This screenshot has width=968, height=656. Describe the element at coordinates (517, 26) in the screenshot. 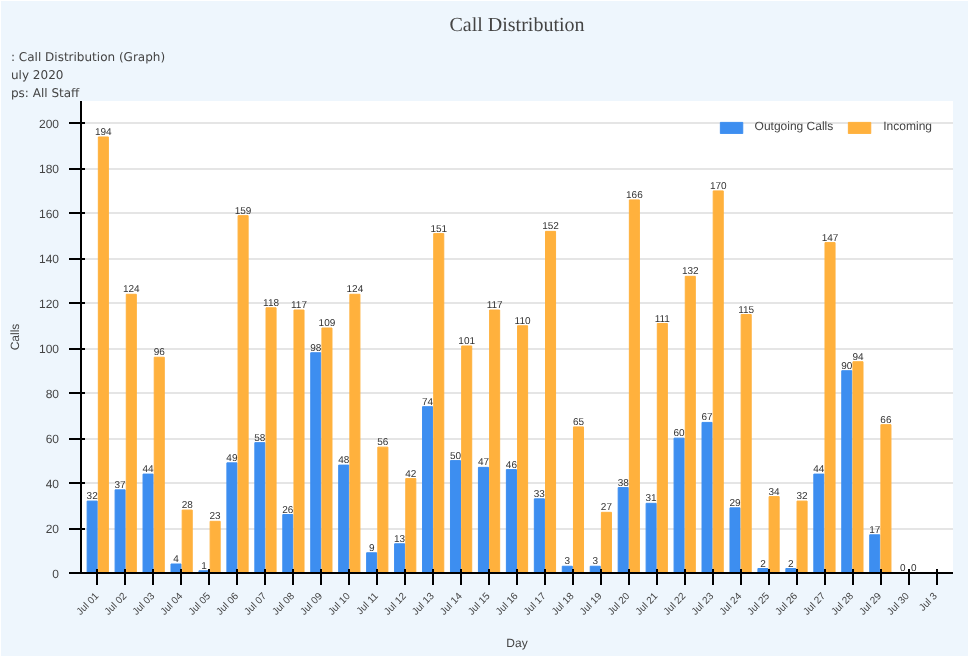

I see `chart-title: Call Distribution` at that location.